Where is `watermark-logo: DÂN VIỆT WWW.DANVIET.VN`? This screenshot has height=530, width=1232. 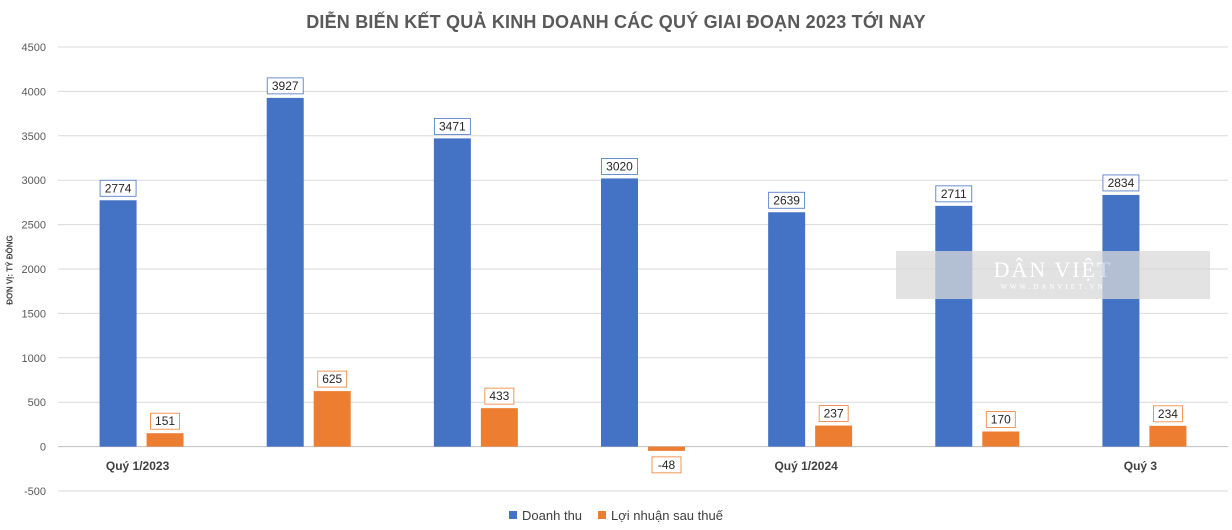
watermark-logo: DÂN VIỆT WWW.DANVIET.VN is located at coordinates (1053, 275).